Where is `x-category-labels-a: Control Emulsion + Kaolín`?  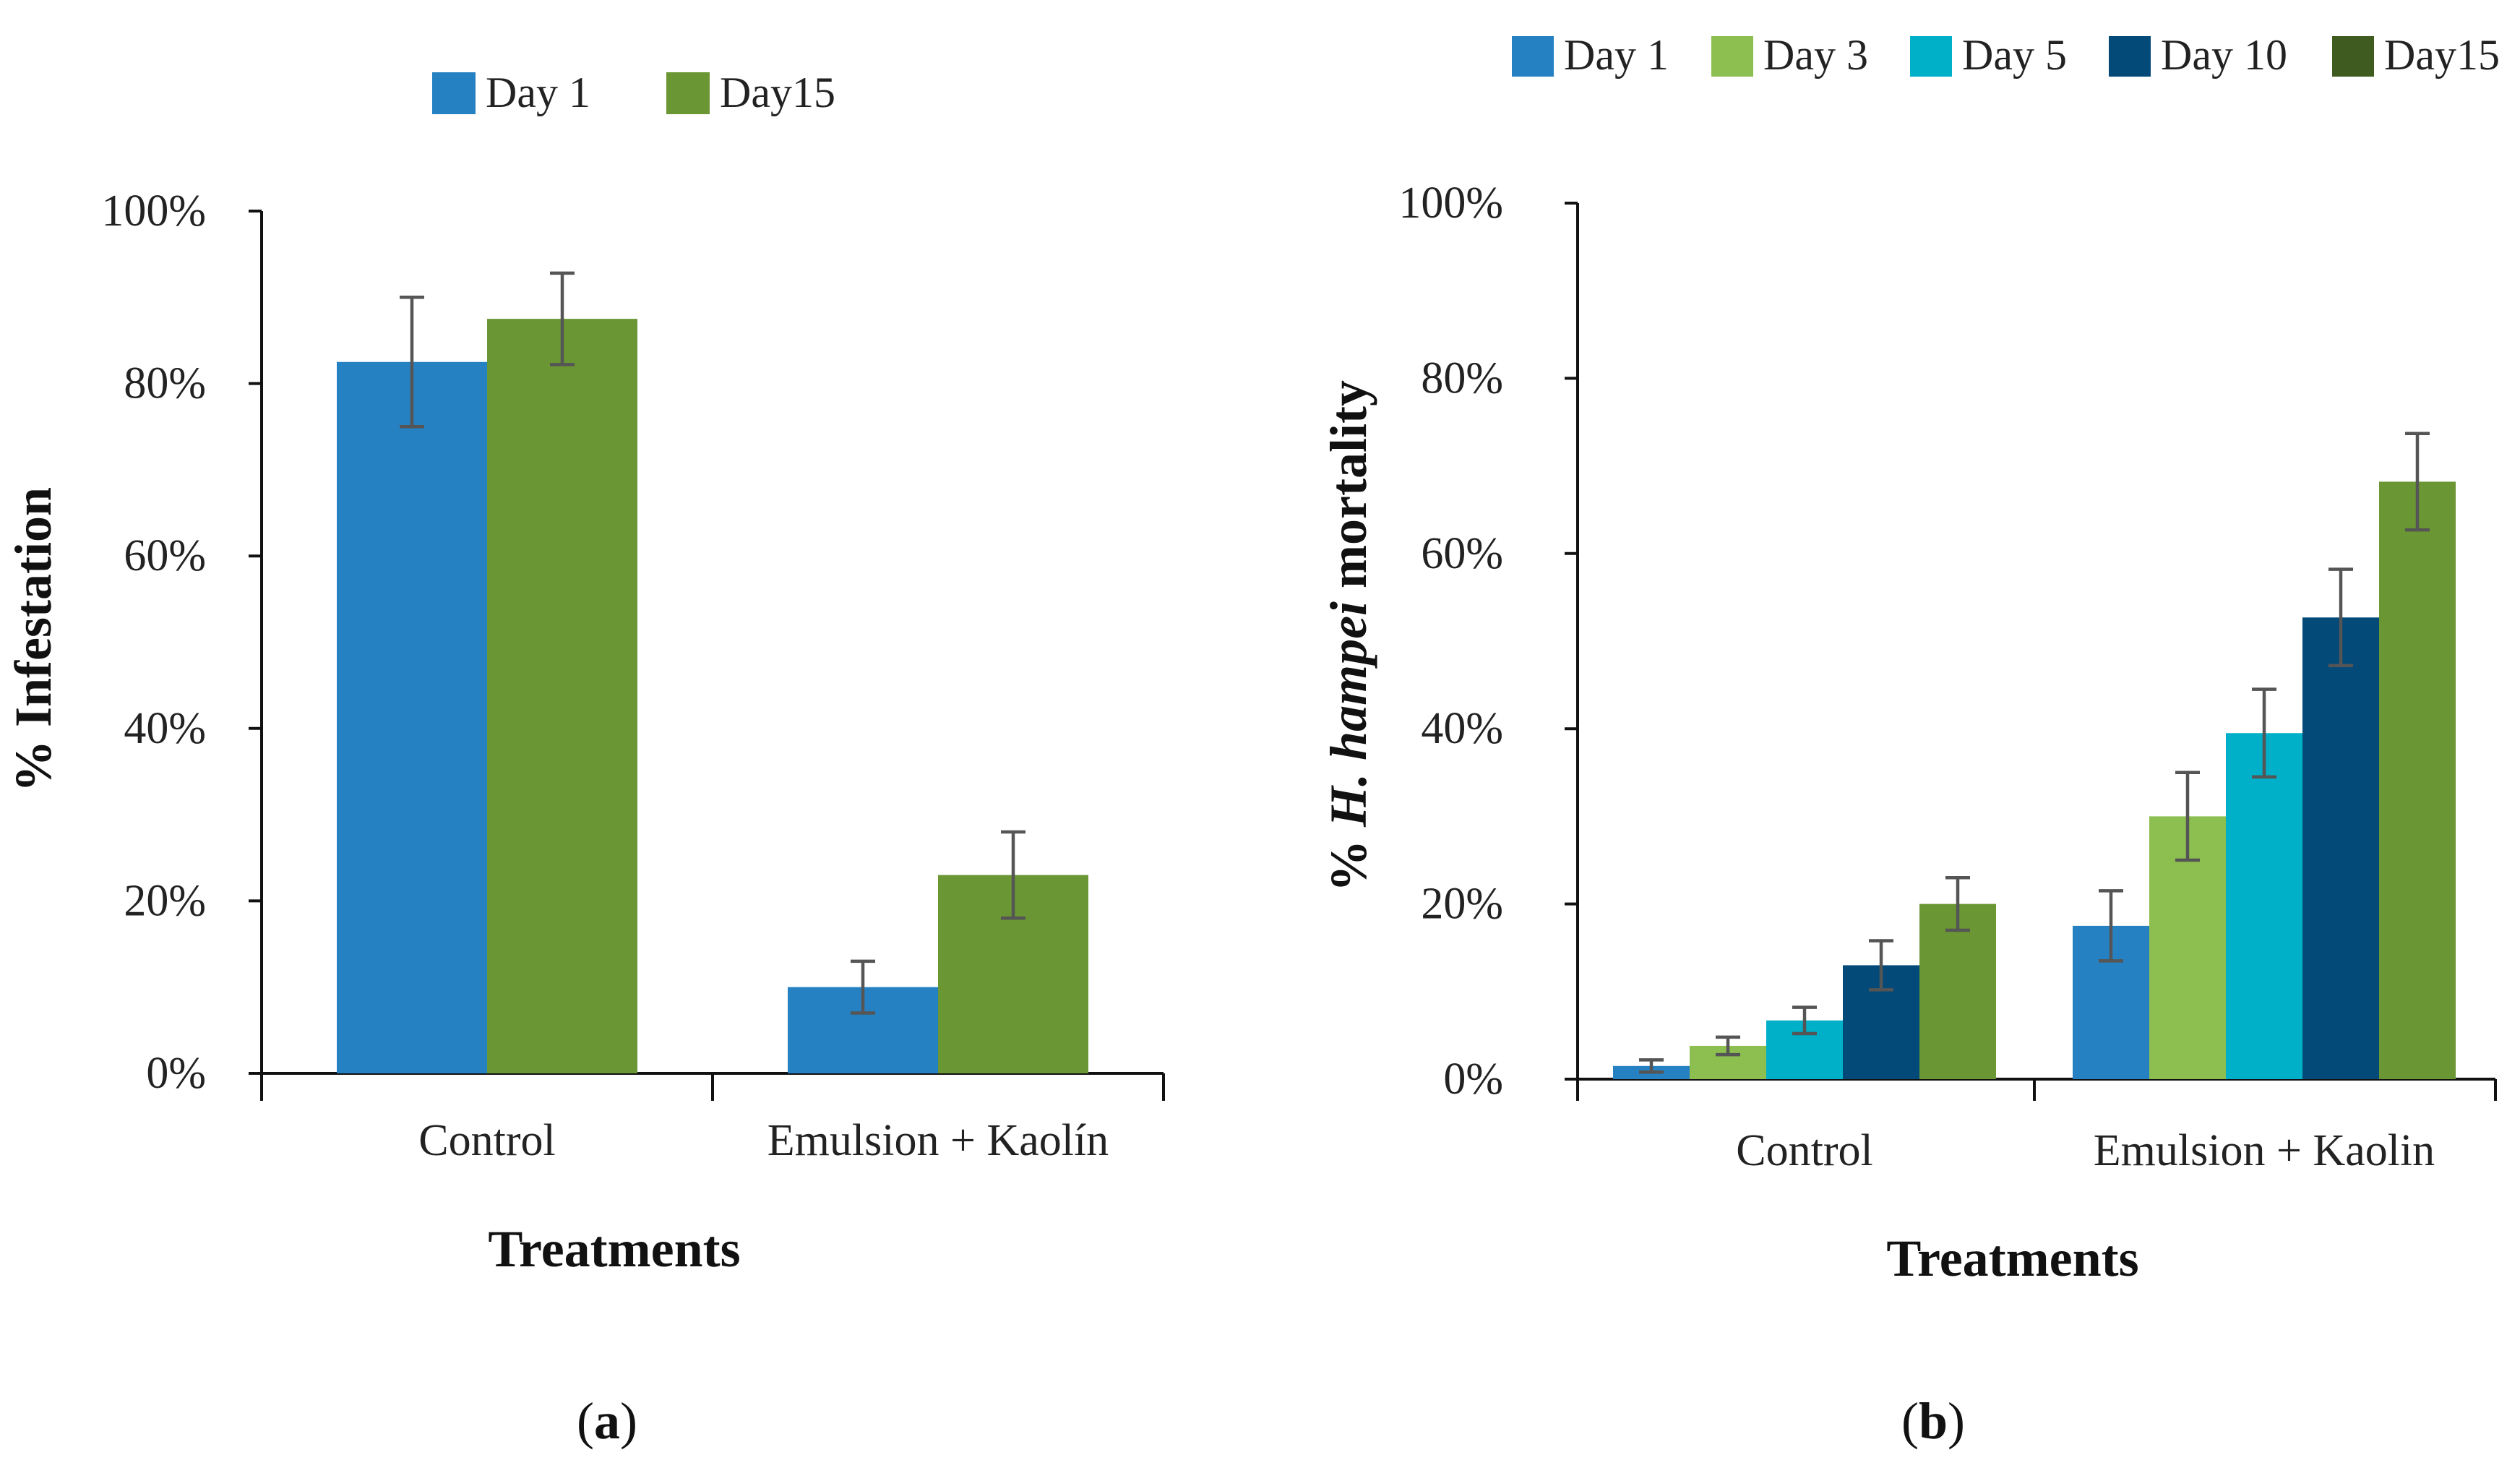 x-category-labels-a: Control Emulsion + Kaolín is located at coordinates (763, 1140).